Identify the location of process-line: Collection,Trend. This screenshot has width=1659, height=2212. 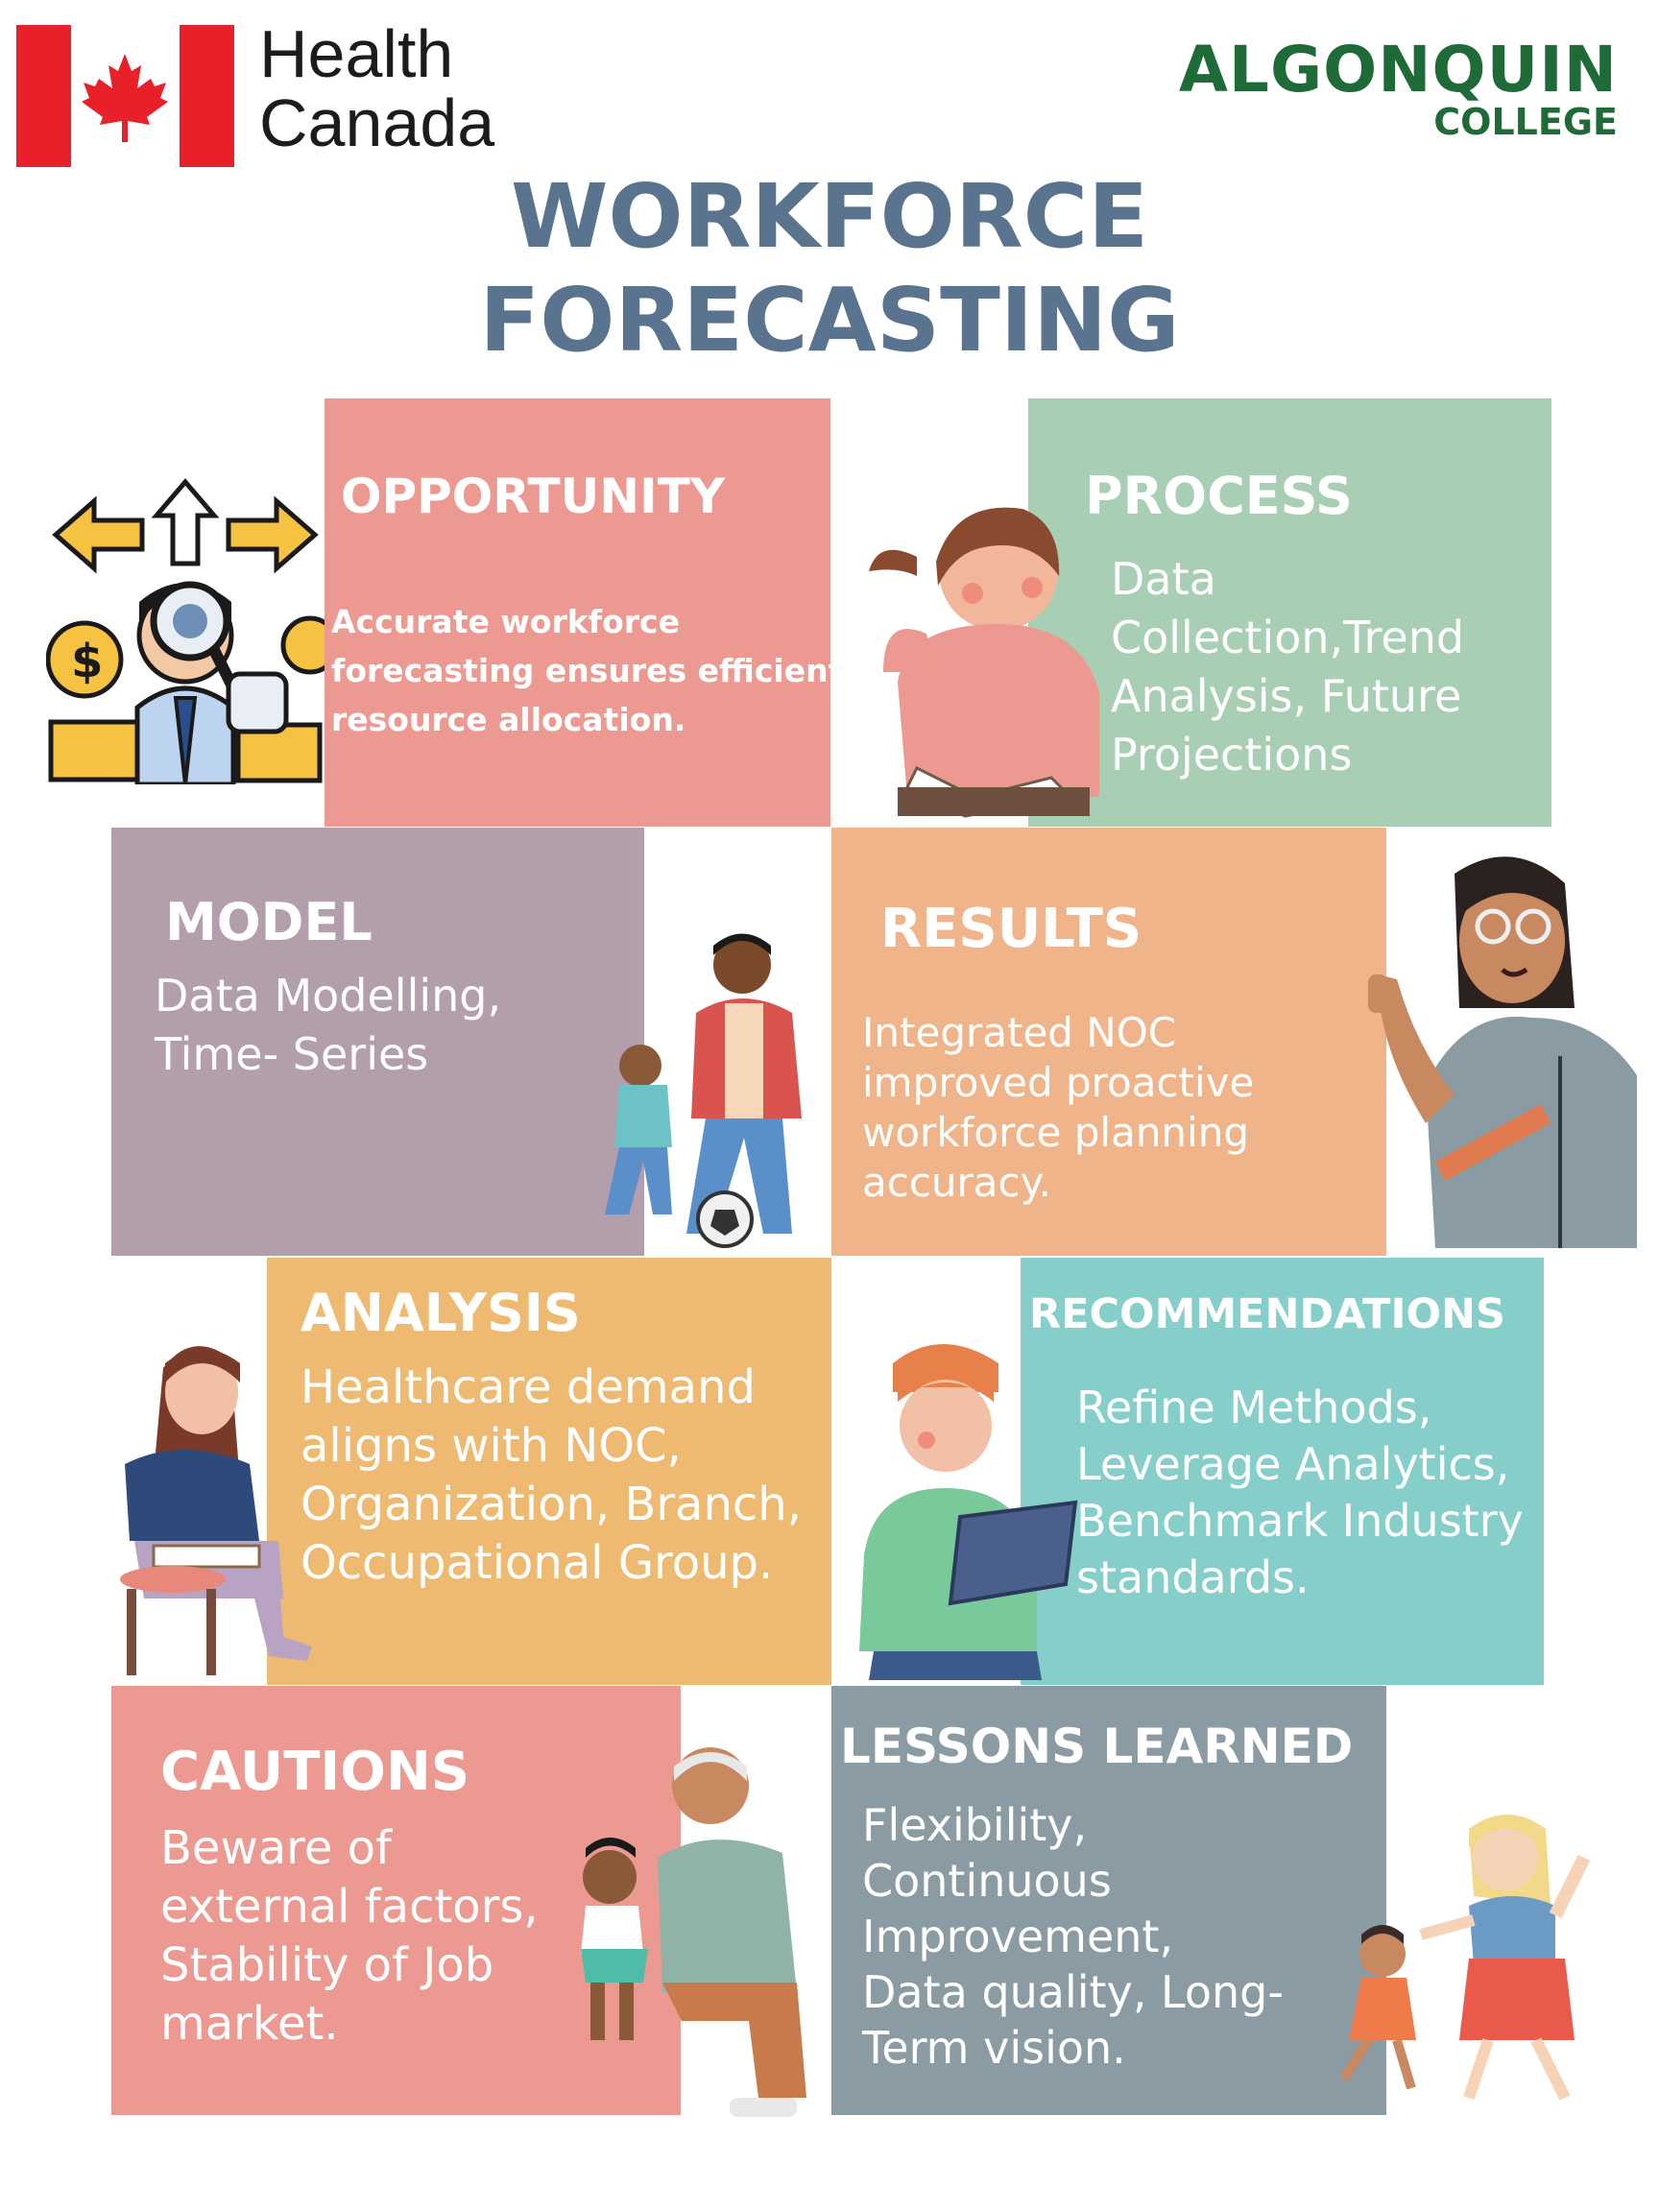
(1288, 638).